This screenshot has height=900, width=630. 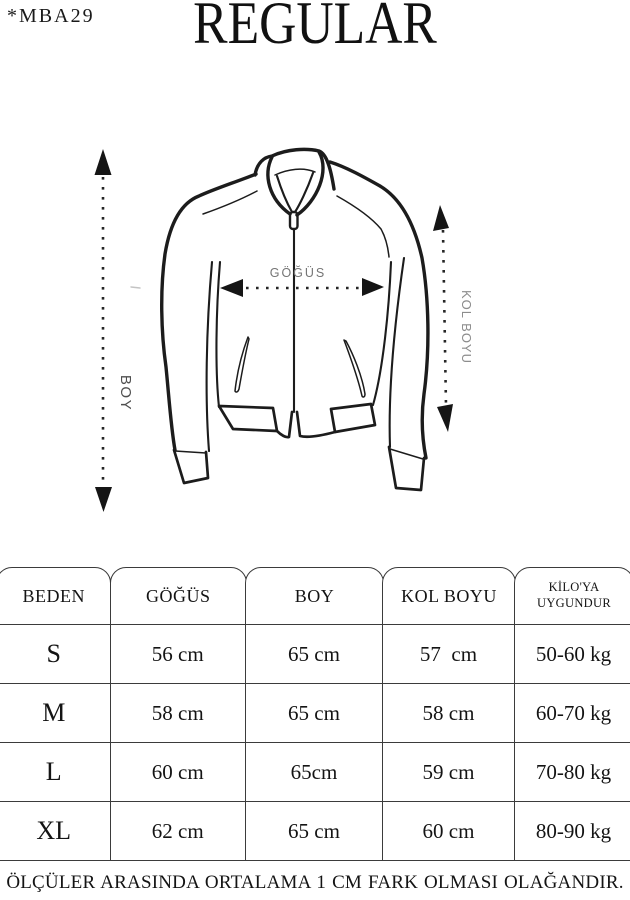 What do you see at coordinates (190, 452) in the screenshot?
I see `left-cuff-seam` at bounding box center [190, 452].